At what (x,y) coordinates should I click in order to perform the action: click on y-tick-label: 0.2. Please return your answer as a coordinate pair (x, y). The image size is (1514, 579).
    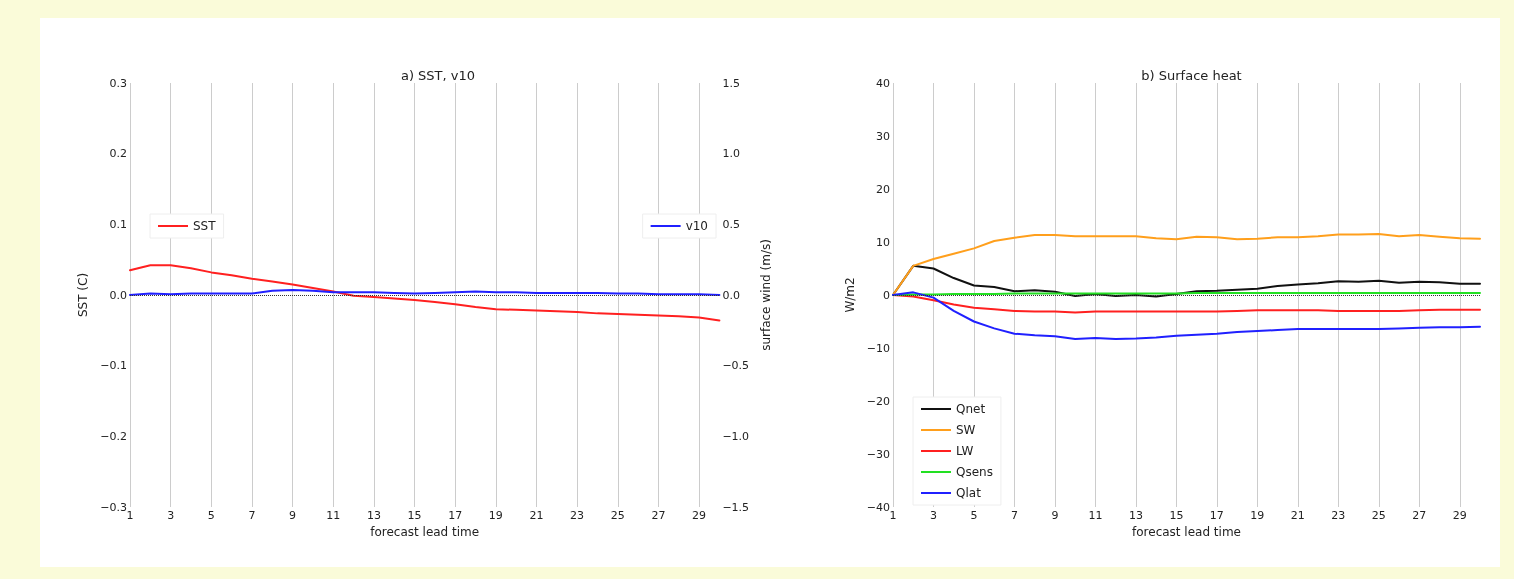
    Looking at the image, I should click on (118, 154).